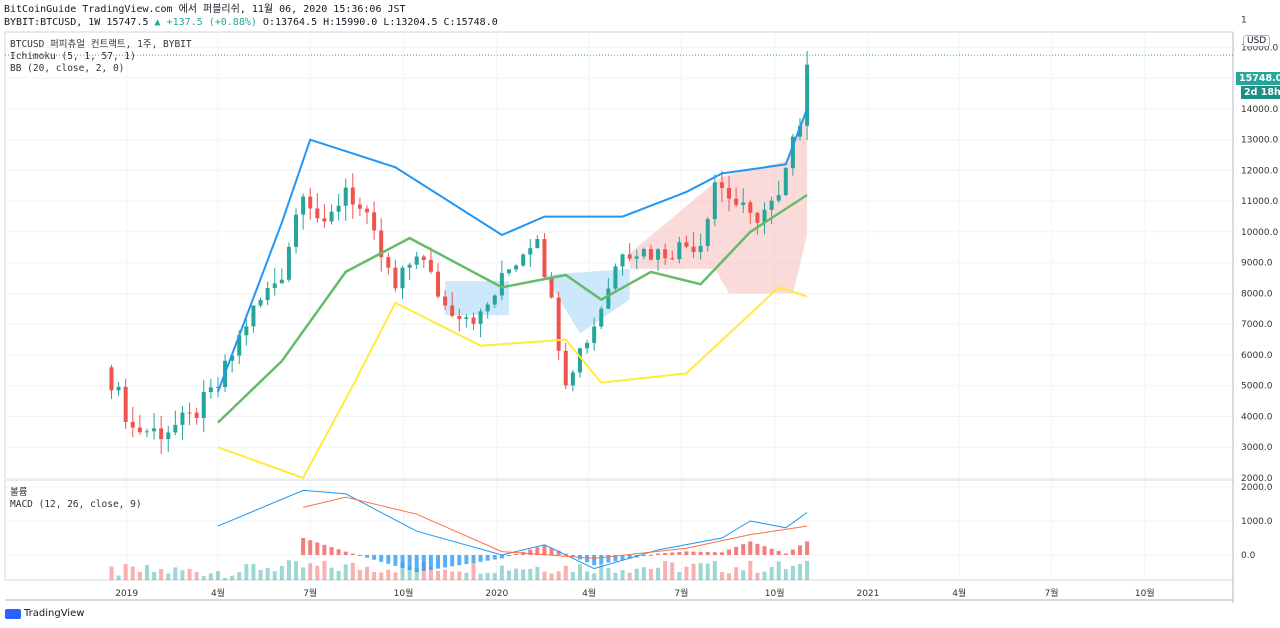 The width and height of the screenshot is (1280, 628). What do you see at coordinates (76, 22) in the screenshot?
I see `symbol-label: BYBIT:BTCUSD, 1W 15747.5` at bounding box center [76, 22].